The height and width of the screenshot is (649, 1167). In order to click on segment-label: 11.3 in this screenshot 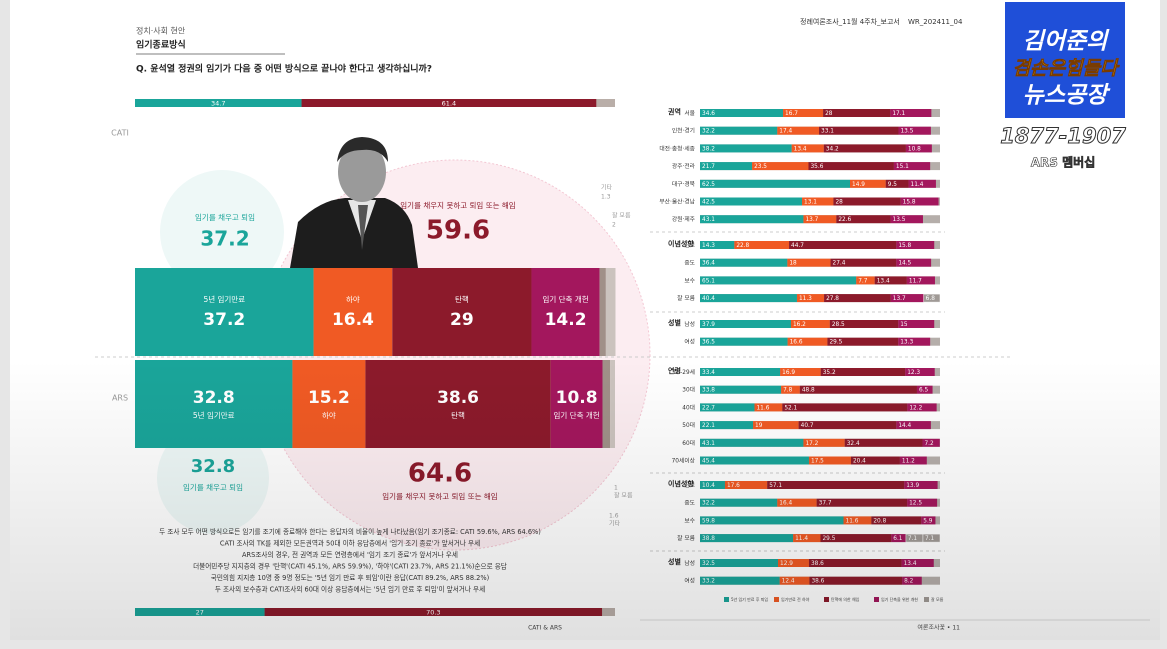, I will do `click(805, 299)`.